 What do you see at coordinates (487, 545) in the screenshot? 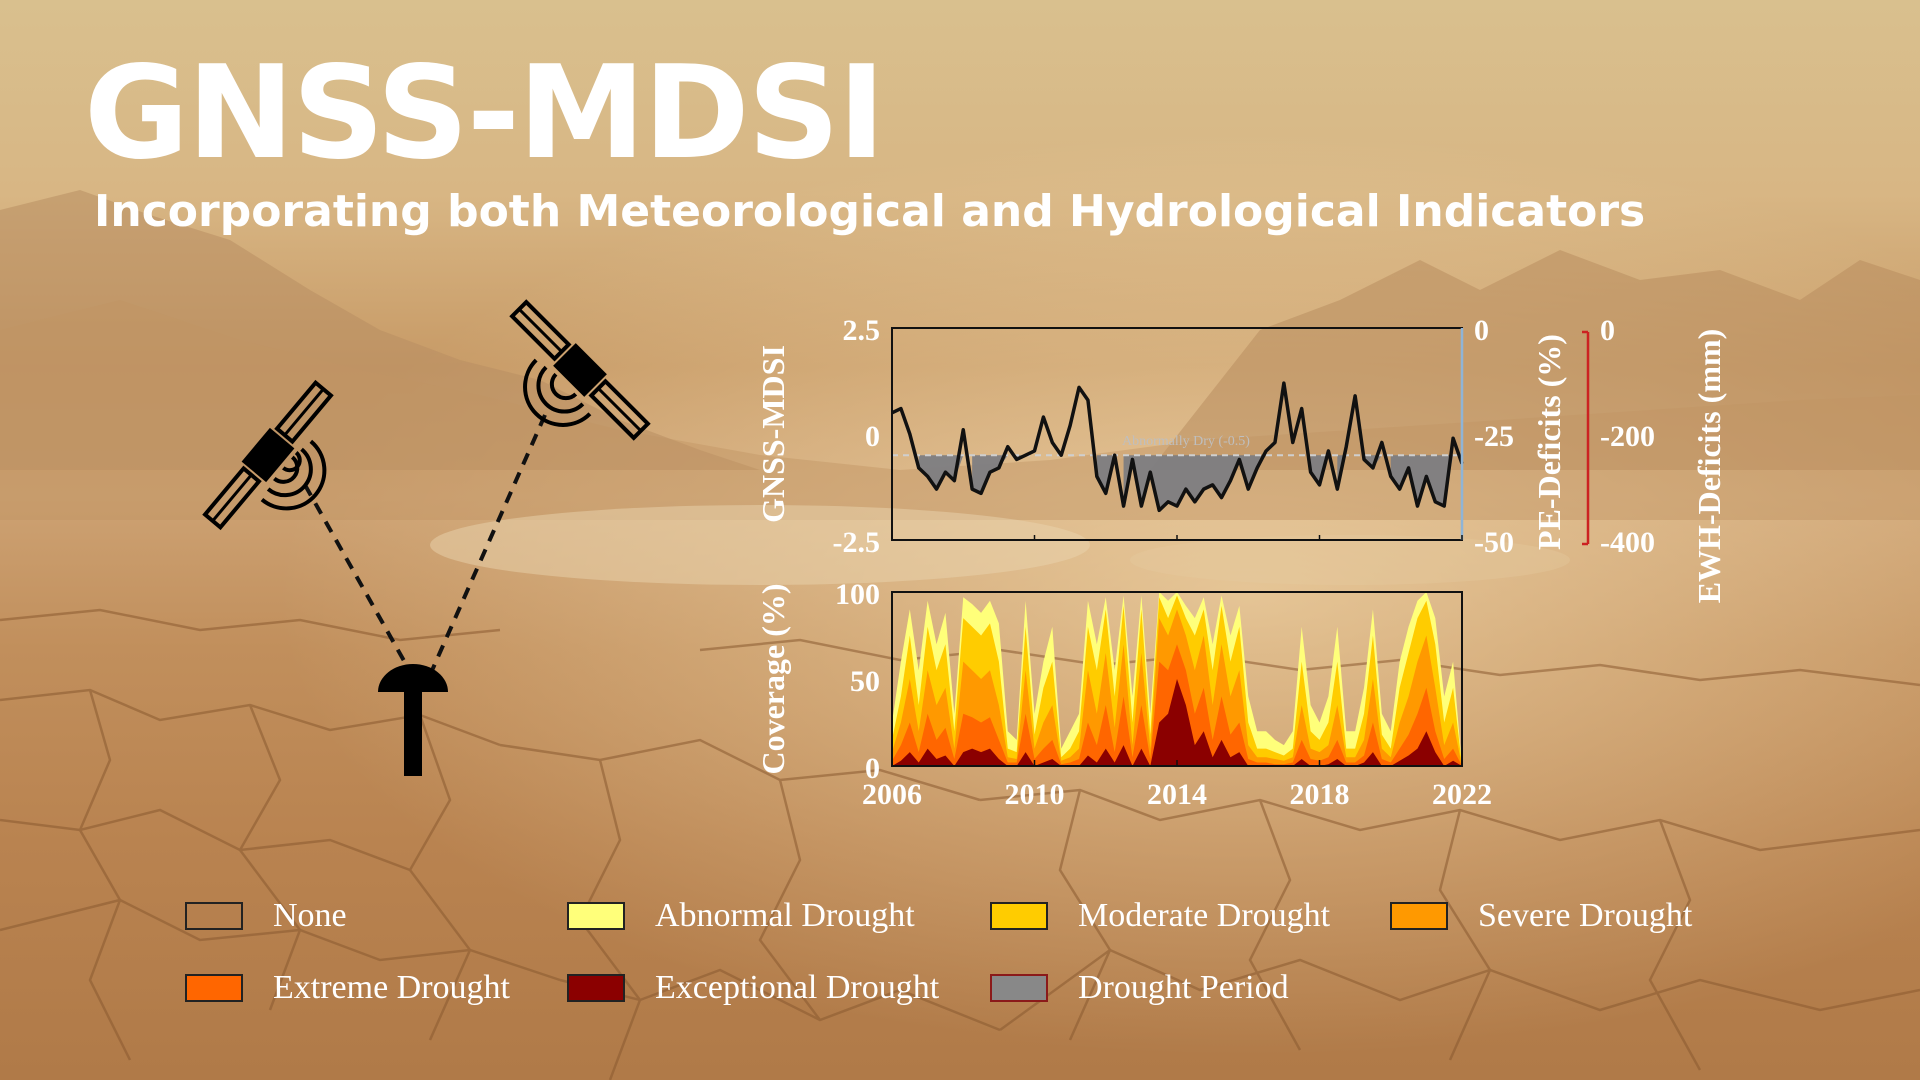
I see `signal-path-right` at bounding box center [487, 545].